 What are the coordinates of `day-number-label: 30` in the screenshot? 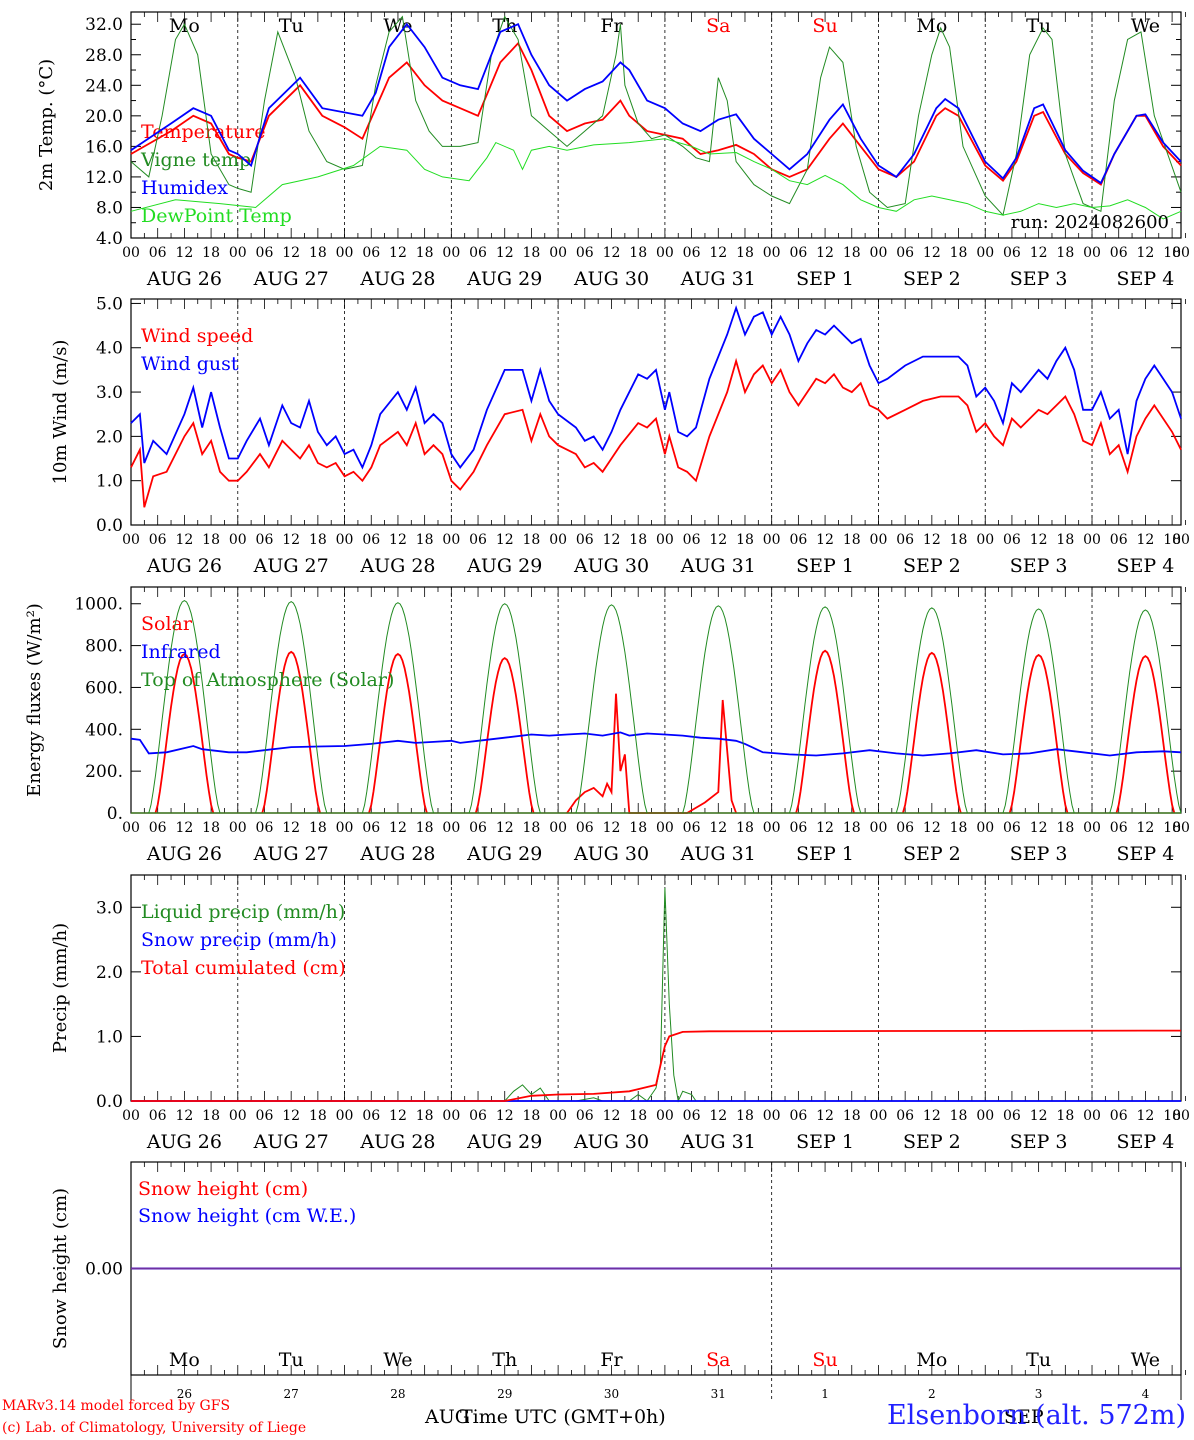 It's located at (611, 1393).